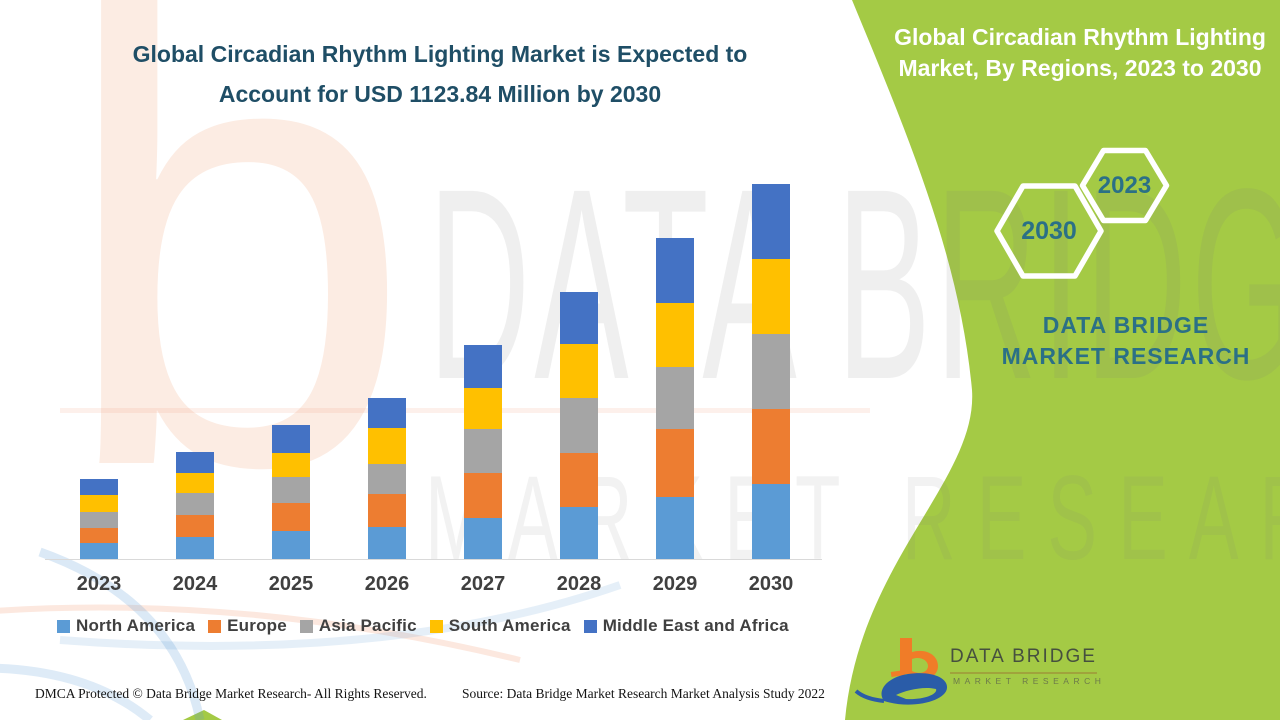 The width and height of the screenshot is (1280, 720). I want to click on legend-item-middle-east-and-africa: Middle East and Africa, so click(686, 626).